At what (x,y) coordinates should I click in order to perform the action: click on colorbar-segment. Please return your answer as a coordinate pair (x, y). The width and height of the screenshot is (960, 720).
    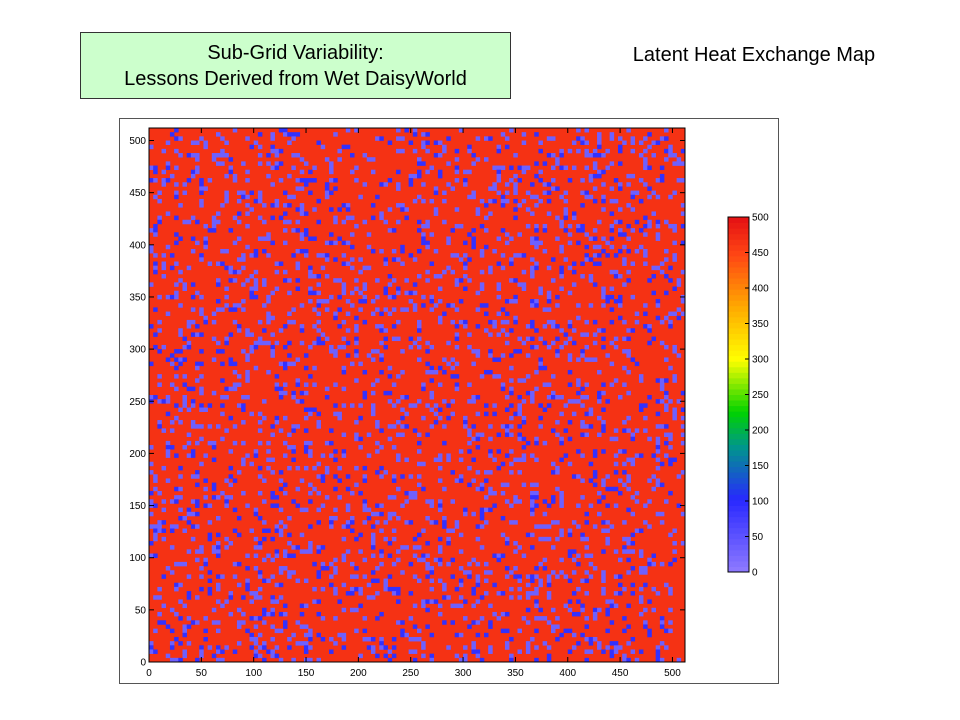
    Looking at the image, I should click on (738, 220).